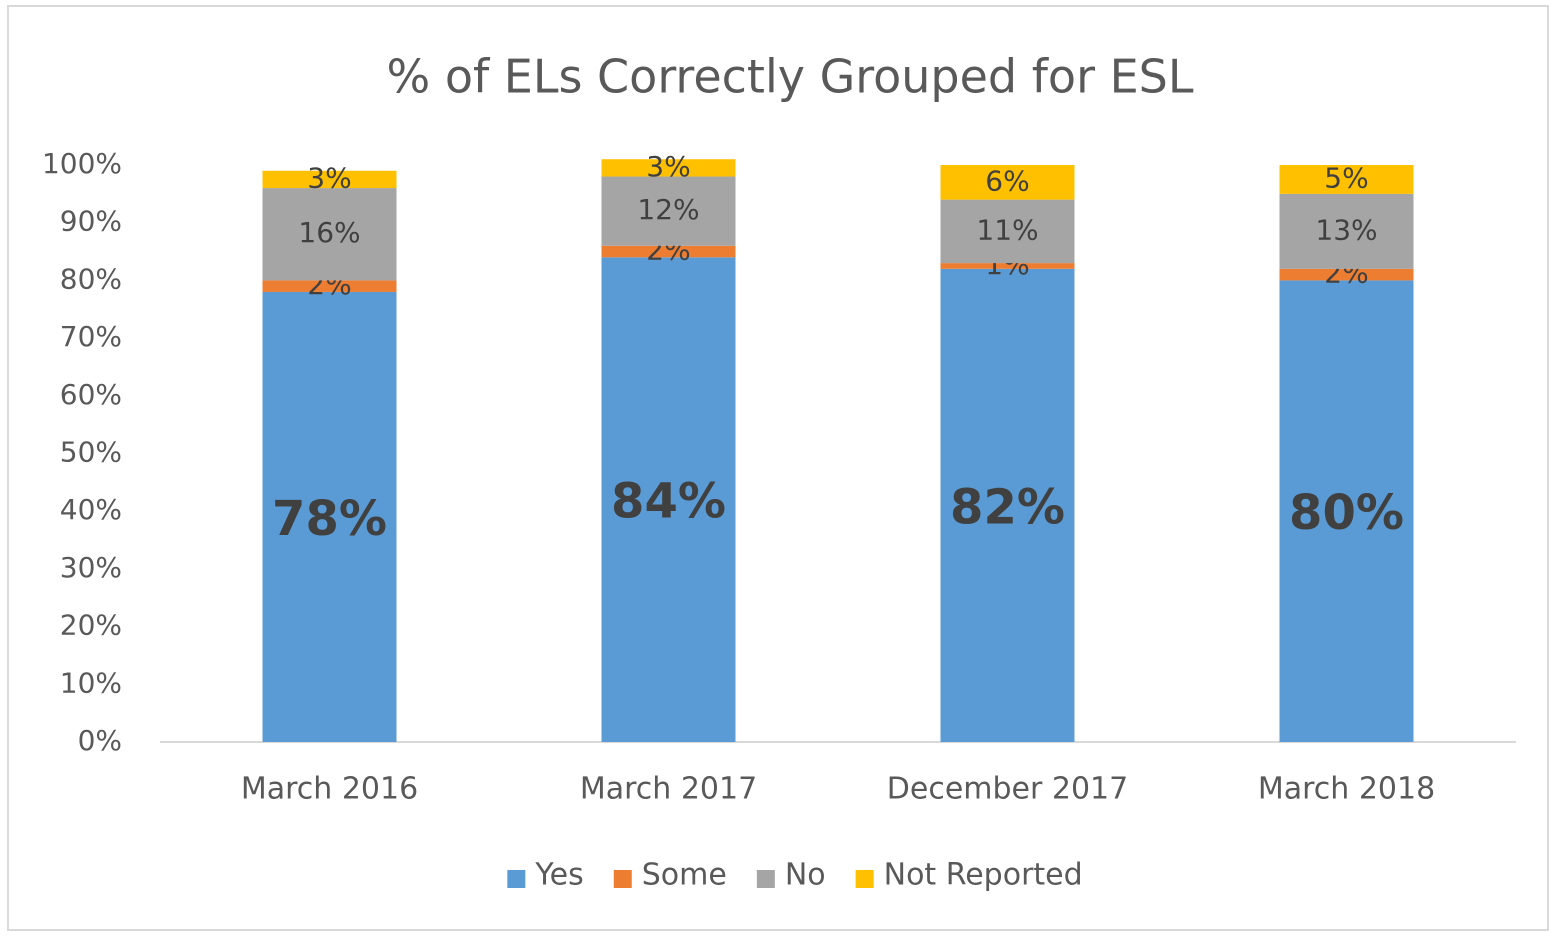 Image resolution: width=1556 pixels, height=937 pixels. What do you see at coordinates (91, 221) in the screenshot?
I see `y-tick-label: 90%` at bounding box center [91, 221].